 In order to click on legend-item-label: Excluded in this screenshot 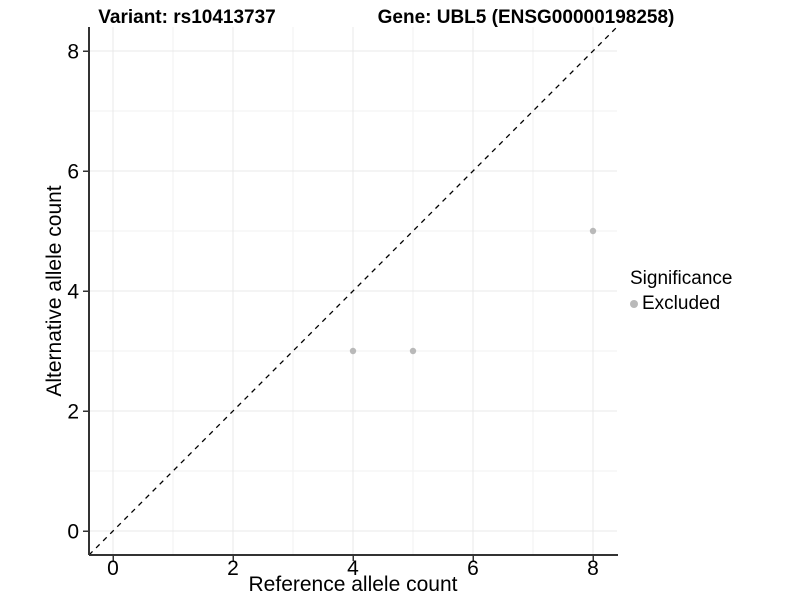, I will do `click(681, 303)`.